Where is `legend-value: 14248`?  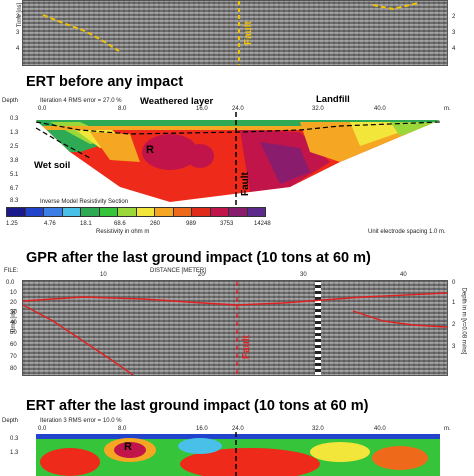
legend-value: 14248 is located at coordinates (262, 224).